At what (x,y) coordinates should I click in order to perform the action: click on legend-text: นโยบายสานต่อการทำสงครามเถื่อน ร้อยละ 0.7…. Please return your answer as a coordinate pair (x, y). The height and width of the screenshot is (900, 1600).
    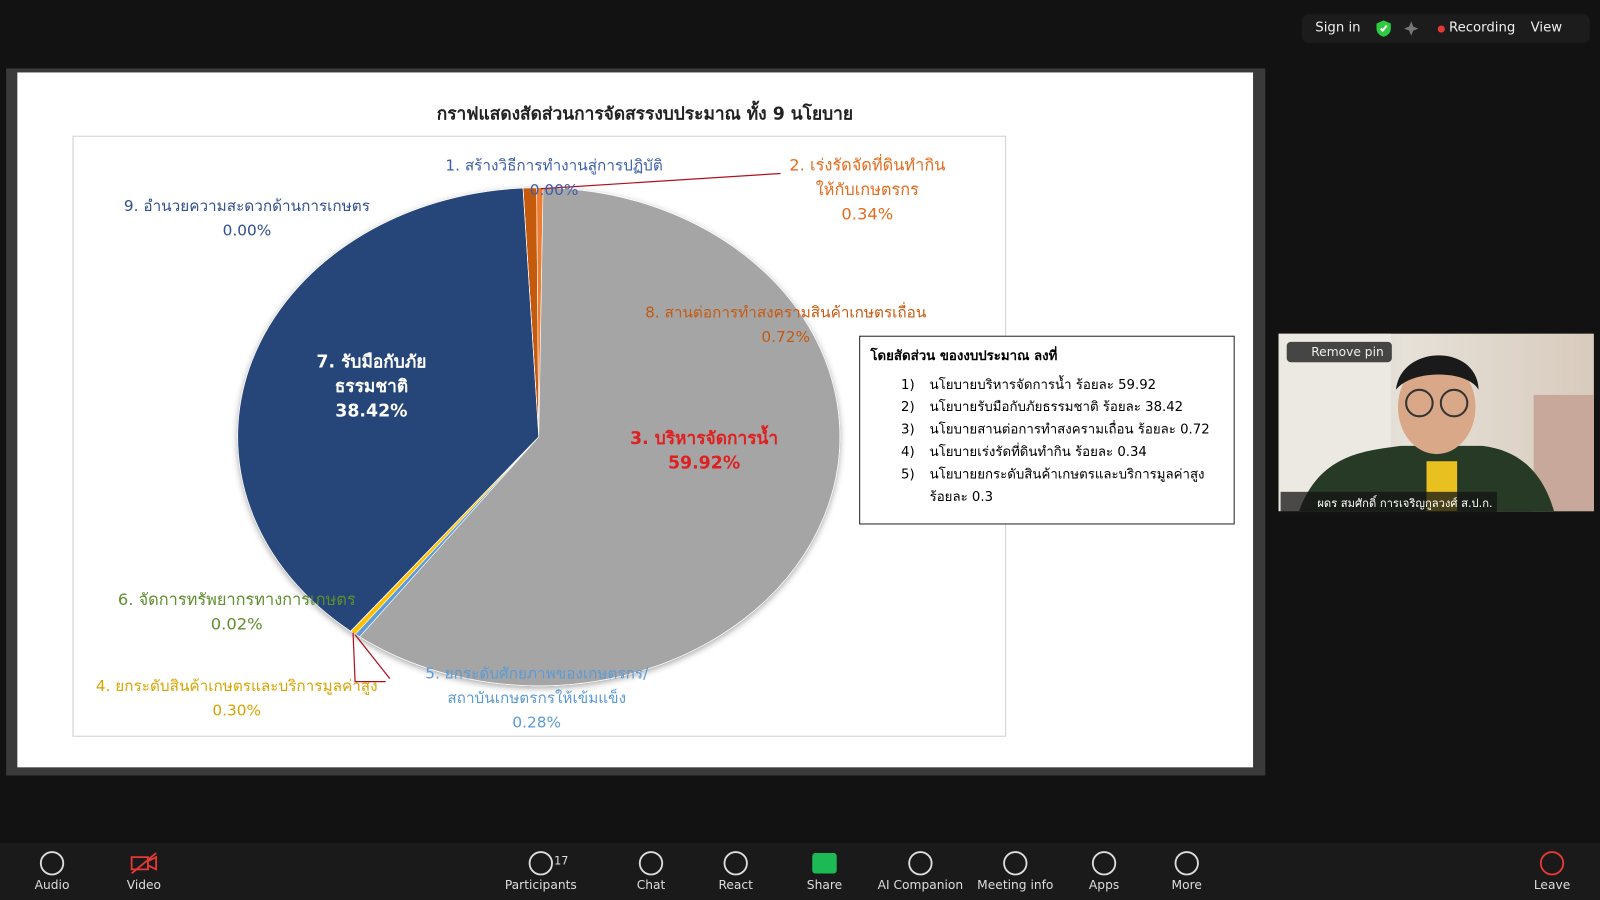
    Looking at the image, I should click on (1069, 430).